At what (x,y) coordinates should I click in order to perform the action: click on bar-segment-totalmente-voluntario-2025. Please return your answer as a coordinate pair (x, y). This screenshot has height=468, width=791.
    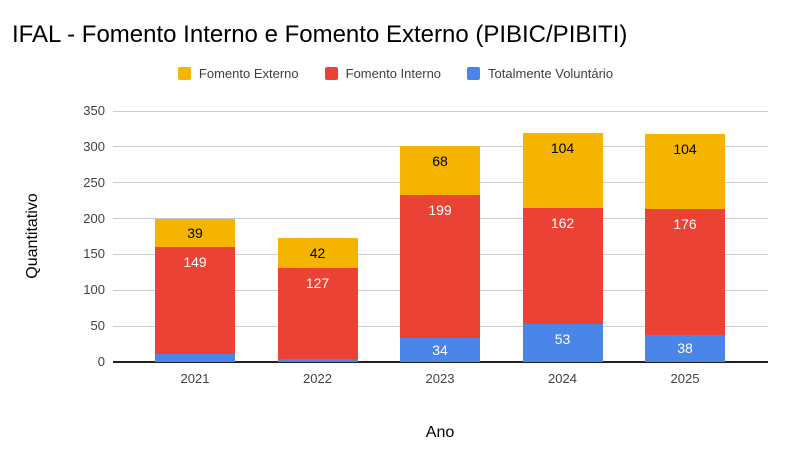
    Looking at the image, I should click on (685, 348).